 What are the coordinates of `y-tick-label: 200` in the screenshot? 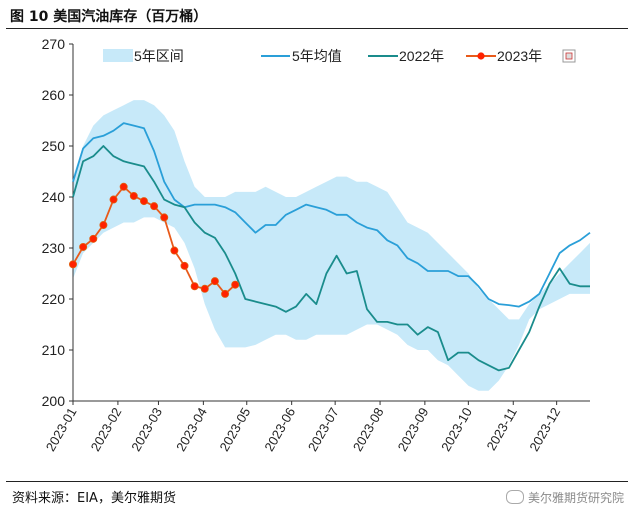 It's located at (54, 401).